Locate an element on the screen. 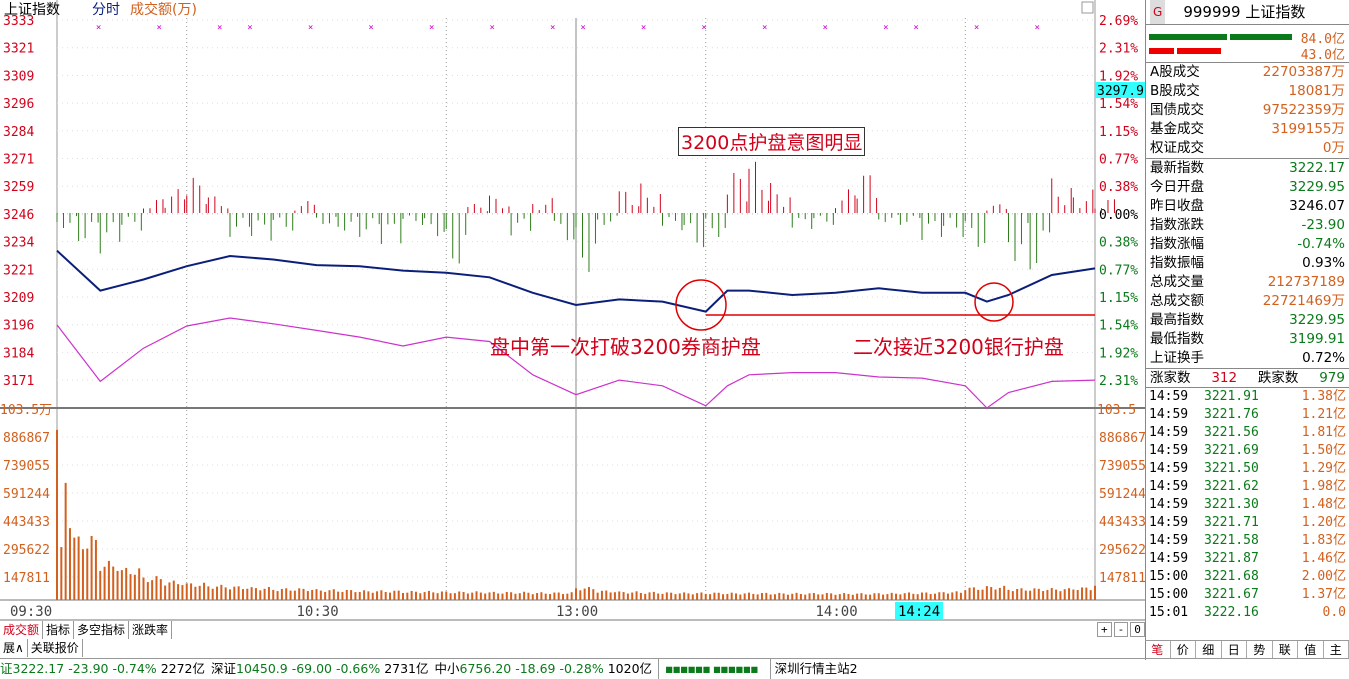 This screenshot has height=679, width=1349. tab2-0: 展∧ is located at coordinates (14, 648).